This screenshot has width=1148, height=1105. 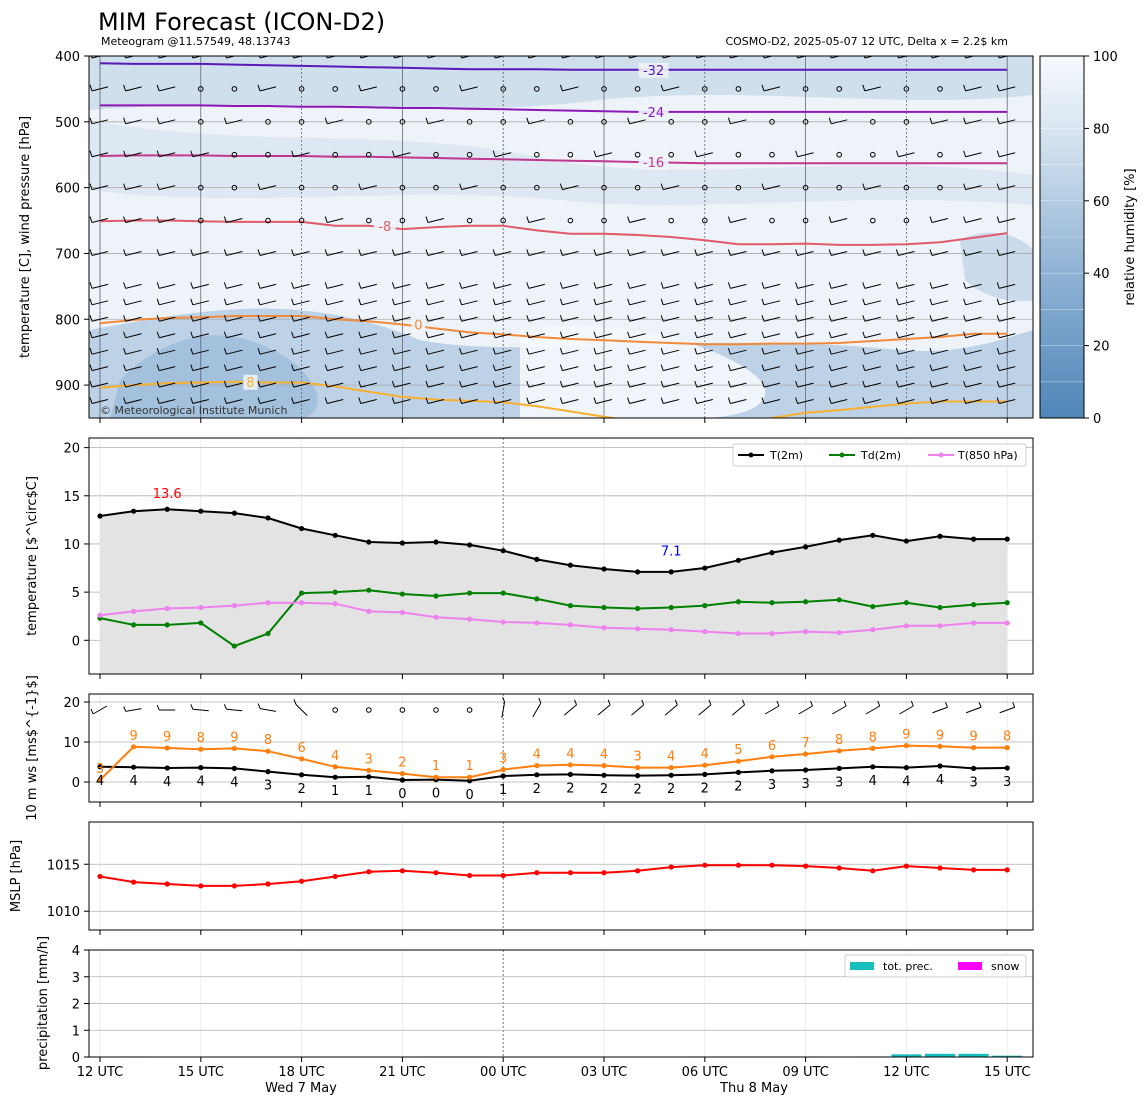 I want to click on mean-wind-value-label: 3, so click(x=973, y=782).